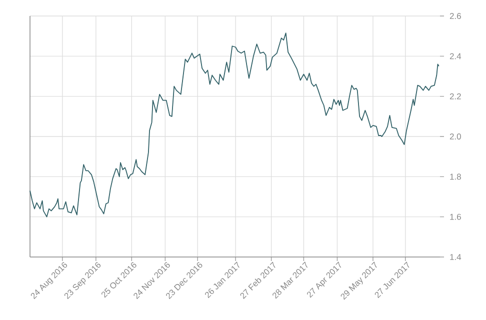 The image size is (486, 320). What do you see at coordinates (455, 96) in the screenshot?
I see `y-tick-label: 2.2` at bounding box center [455, 96].